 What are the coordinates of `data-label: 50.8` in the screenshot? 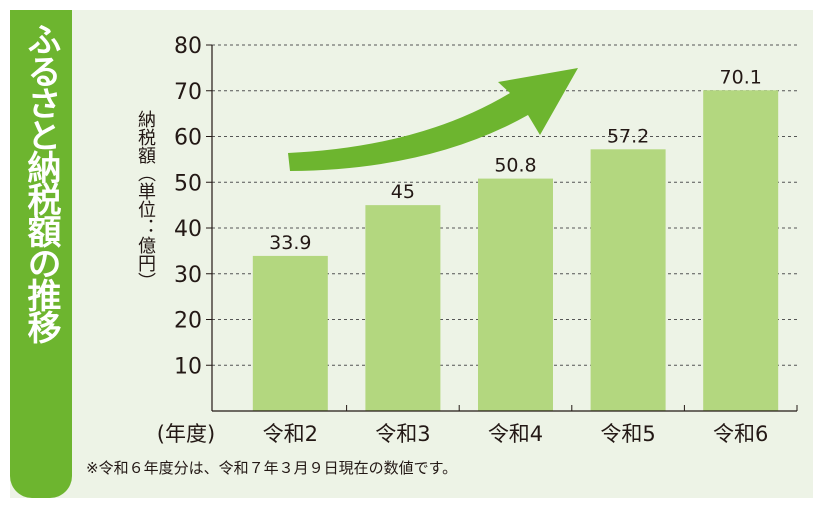 It's located at (515, 166).